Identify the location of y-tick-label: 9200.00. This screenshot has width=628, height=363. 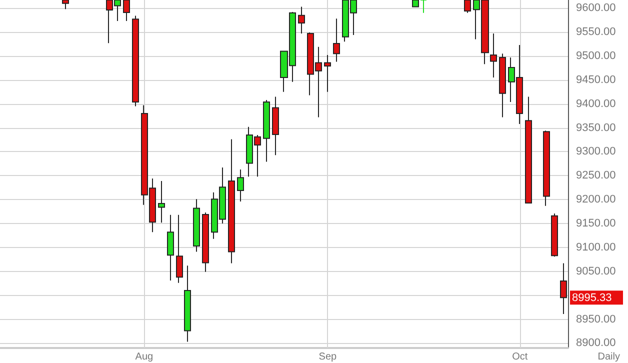
(596, 200).